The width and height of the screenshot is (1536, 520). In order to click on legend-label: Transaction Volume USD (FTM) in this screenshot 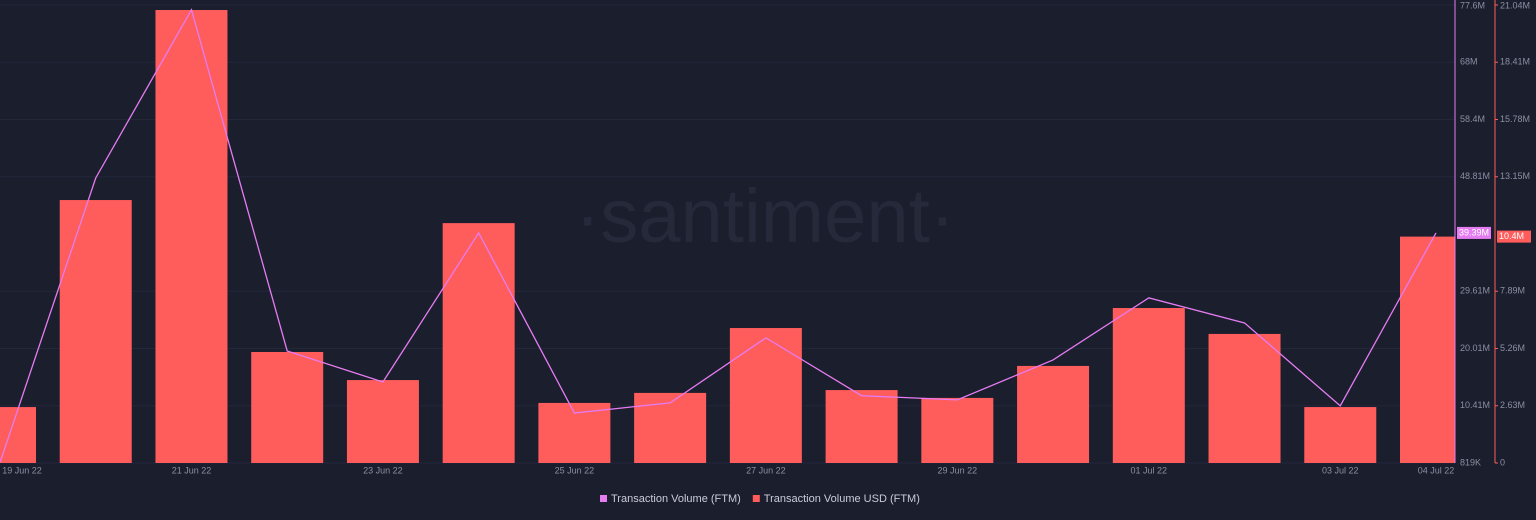, I will do `click(842, 499)`.